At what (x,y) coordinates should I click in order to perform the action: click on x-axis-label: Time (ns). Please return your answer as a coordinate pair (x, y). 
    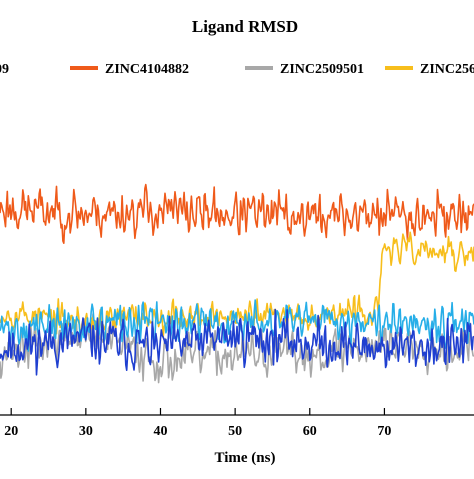
    Looking at the image, I should click on (245, 458).